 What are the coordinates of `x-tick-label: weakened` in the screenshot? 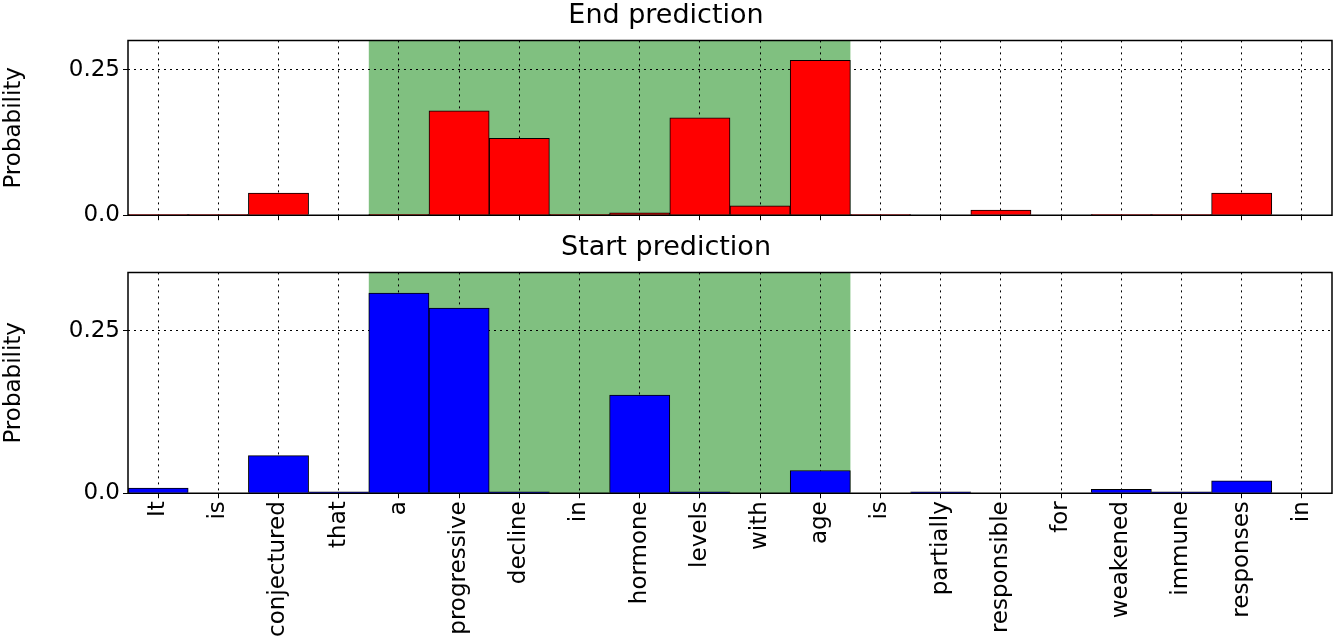 It's located at (1119, 560).